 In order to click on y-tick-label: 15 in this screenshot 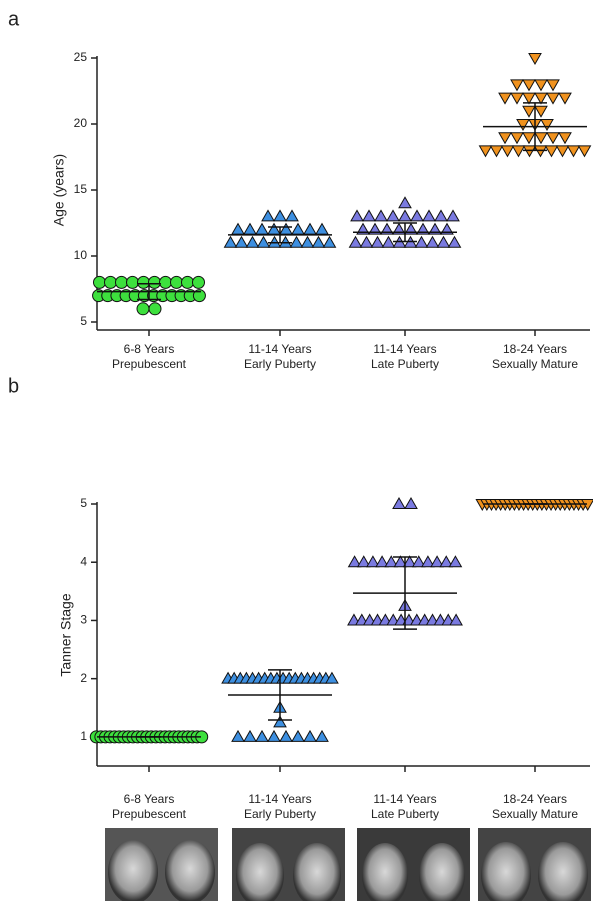, I will do `click(81, 189)`.